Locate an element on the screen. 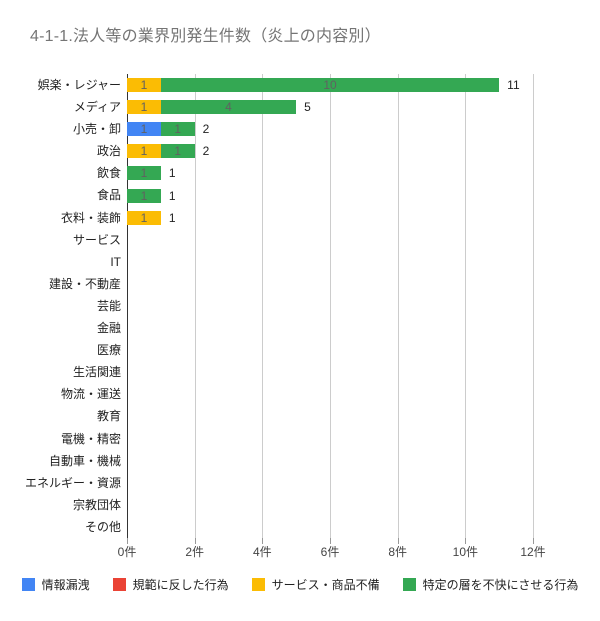 This screenshot has height=621, width=600. category-label: 医療 is located at coordinates (108, 350).